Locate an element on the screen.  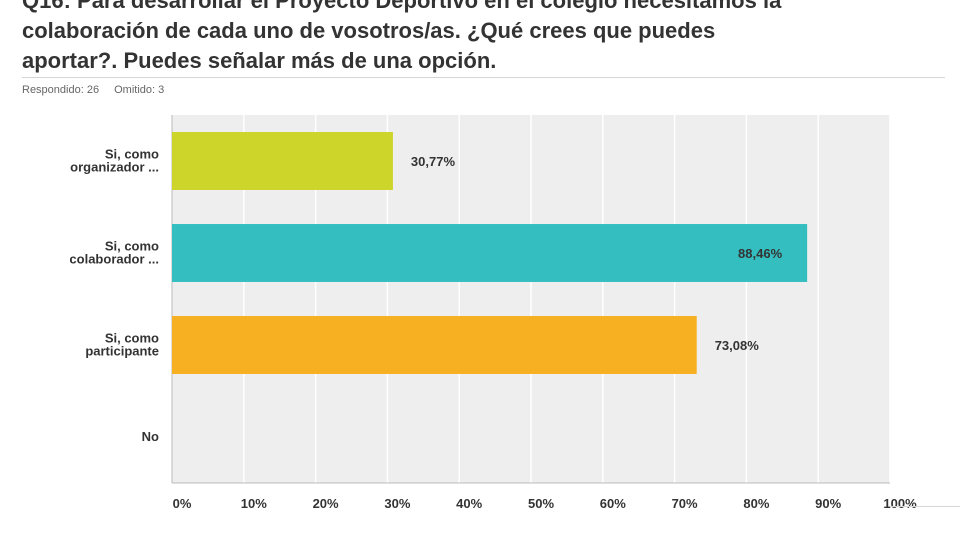
category-label: participante is located at coordinates (122, 351).